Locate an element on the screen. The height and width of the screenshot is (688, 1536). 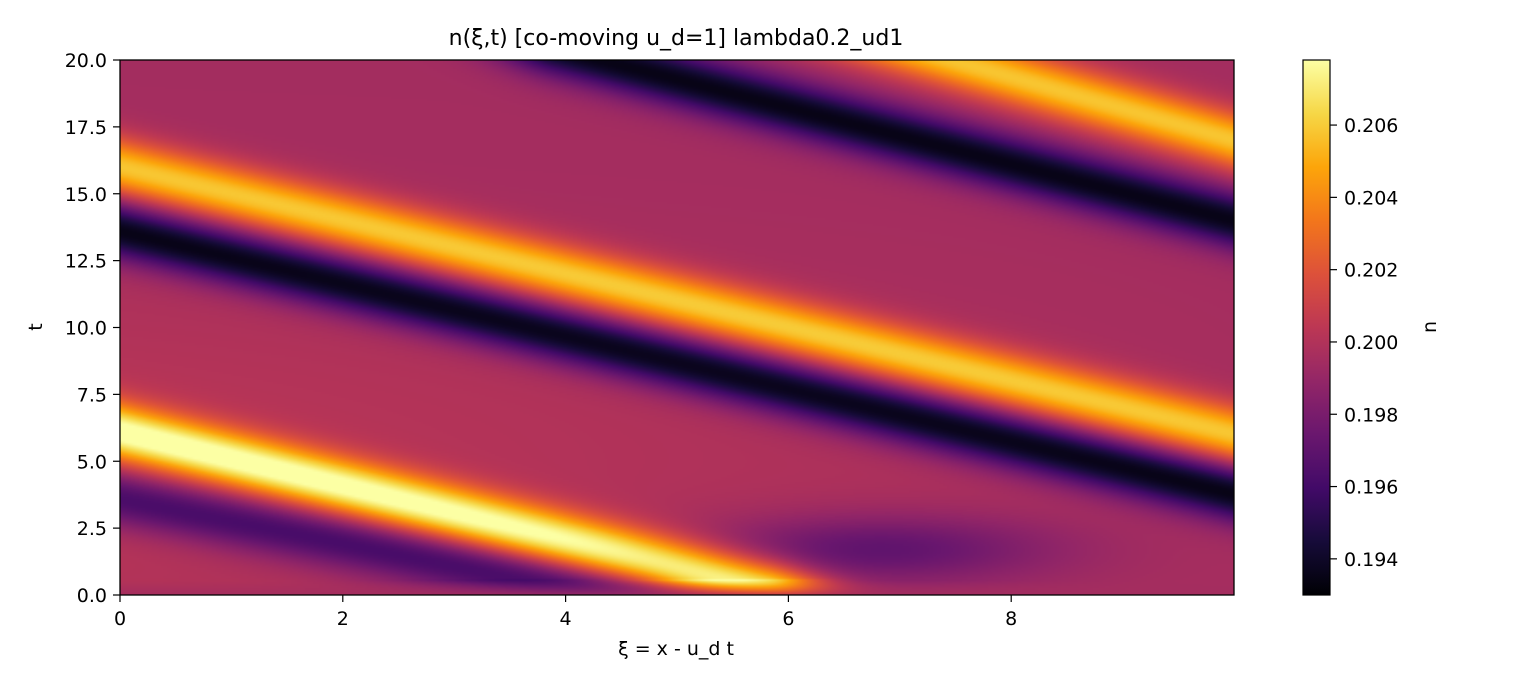
x-tick-label: 2 is located at coordinates (343, 619).